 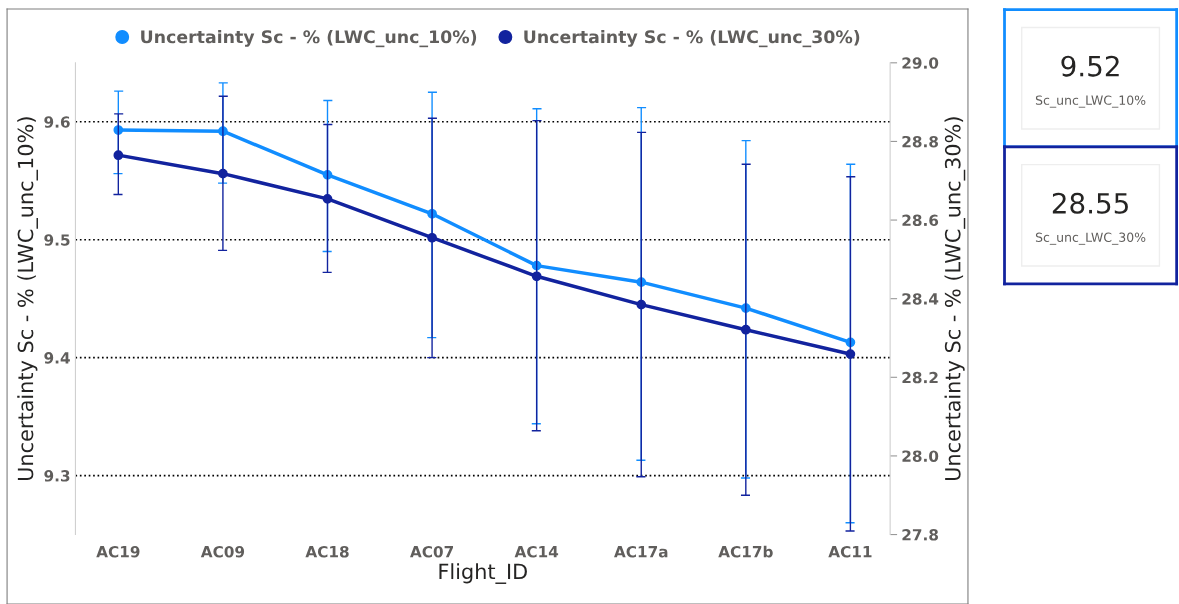 I want to click on y-tick-label: 9.4, so click(x=57, y=358).